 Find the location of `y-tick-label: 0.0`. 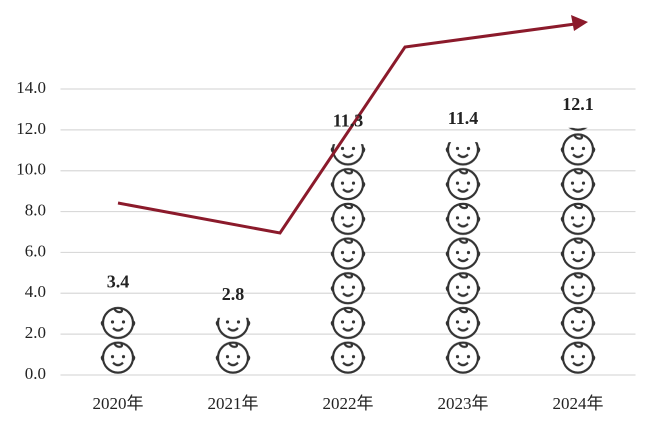

y-tick-label: 0.0 is located at coordinates (35, 373).